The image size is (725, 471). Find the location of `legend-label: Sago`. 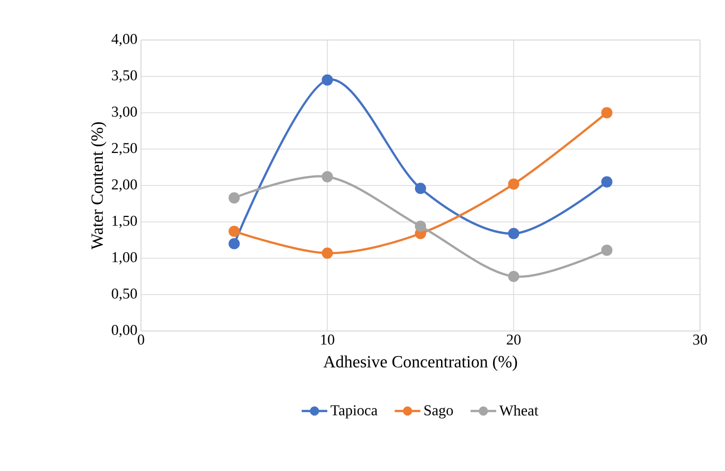

legend-label: Sago is located at coordinates (438, 411).